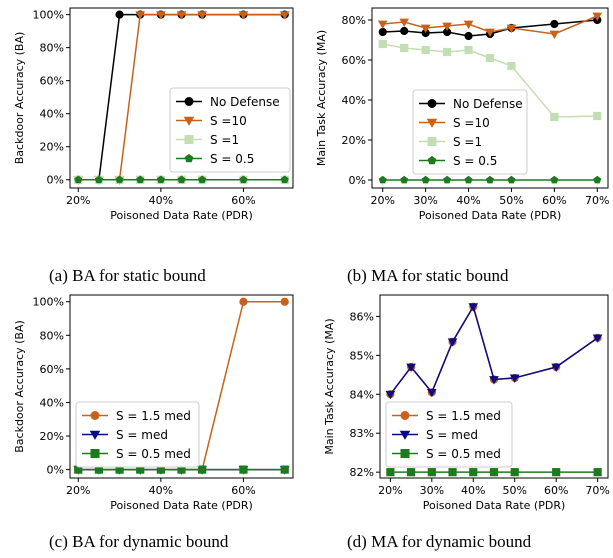  I want to click on y-tick-label: 86%, so click(362, 316).